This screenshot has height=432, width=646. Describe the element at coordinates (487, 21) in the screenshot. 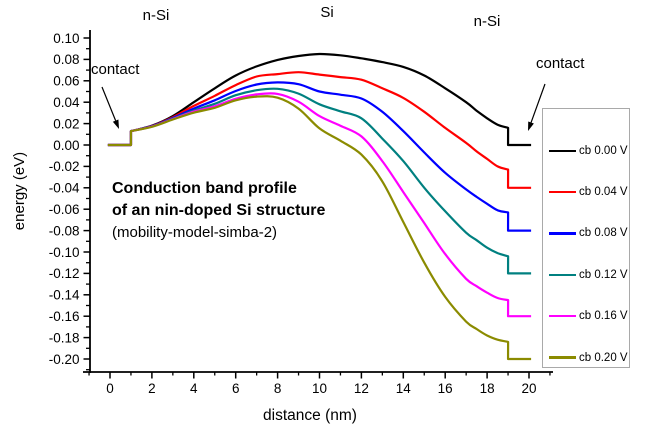

I see `region-label-n-si-right: n-Si` at that location.